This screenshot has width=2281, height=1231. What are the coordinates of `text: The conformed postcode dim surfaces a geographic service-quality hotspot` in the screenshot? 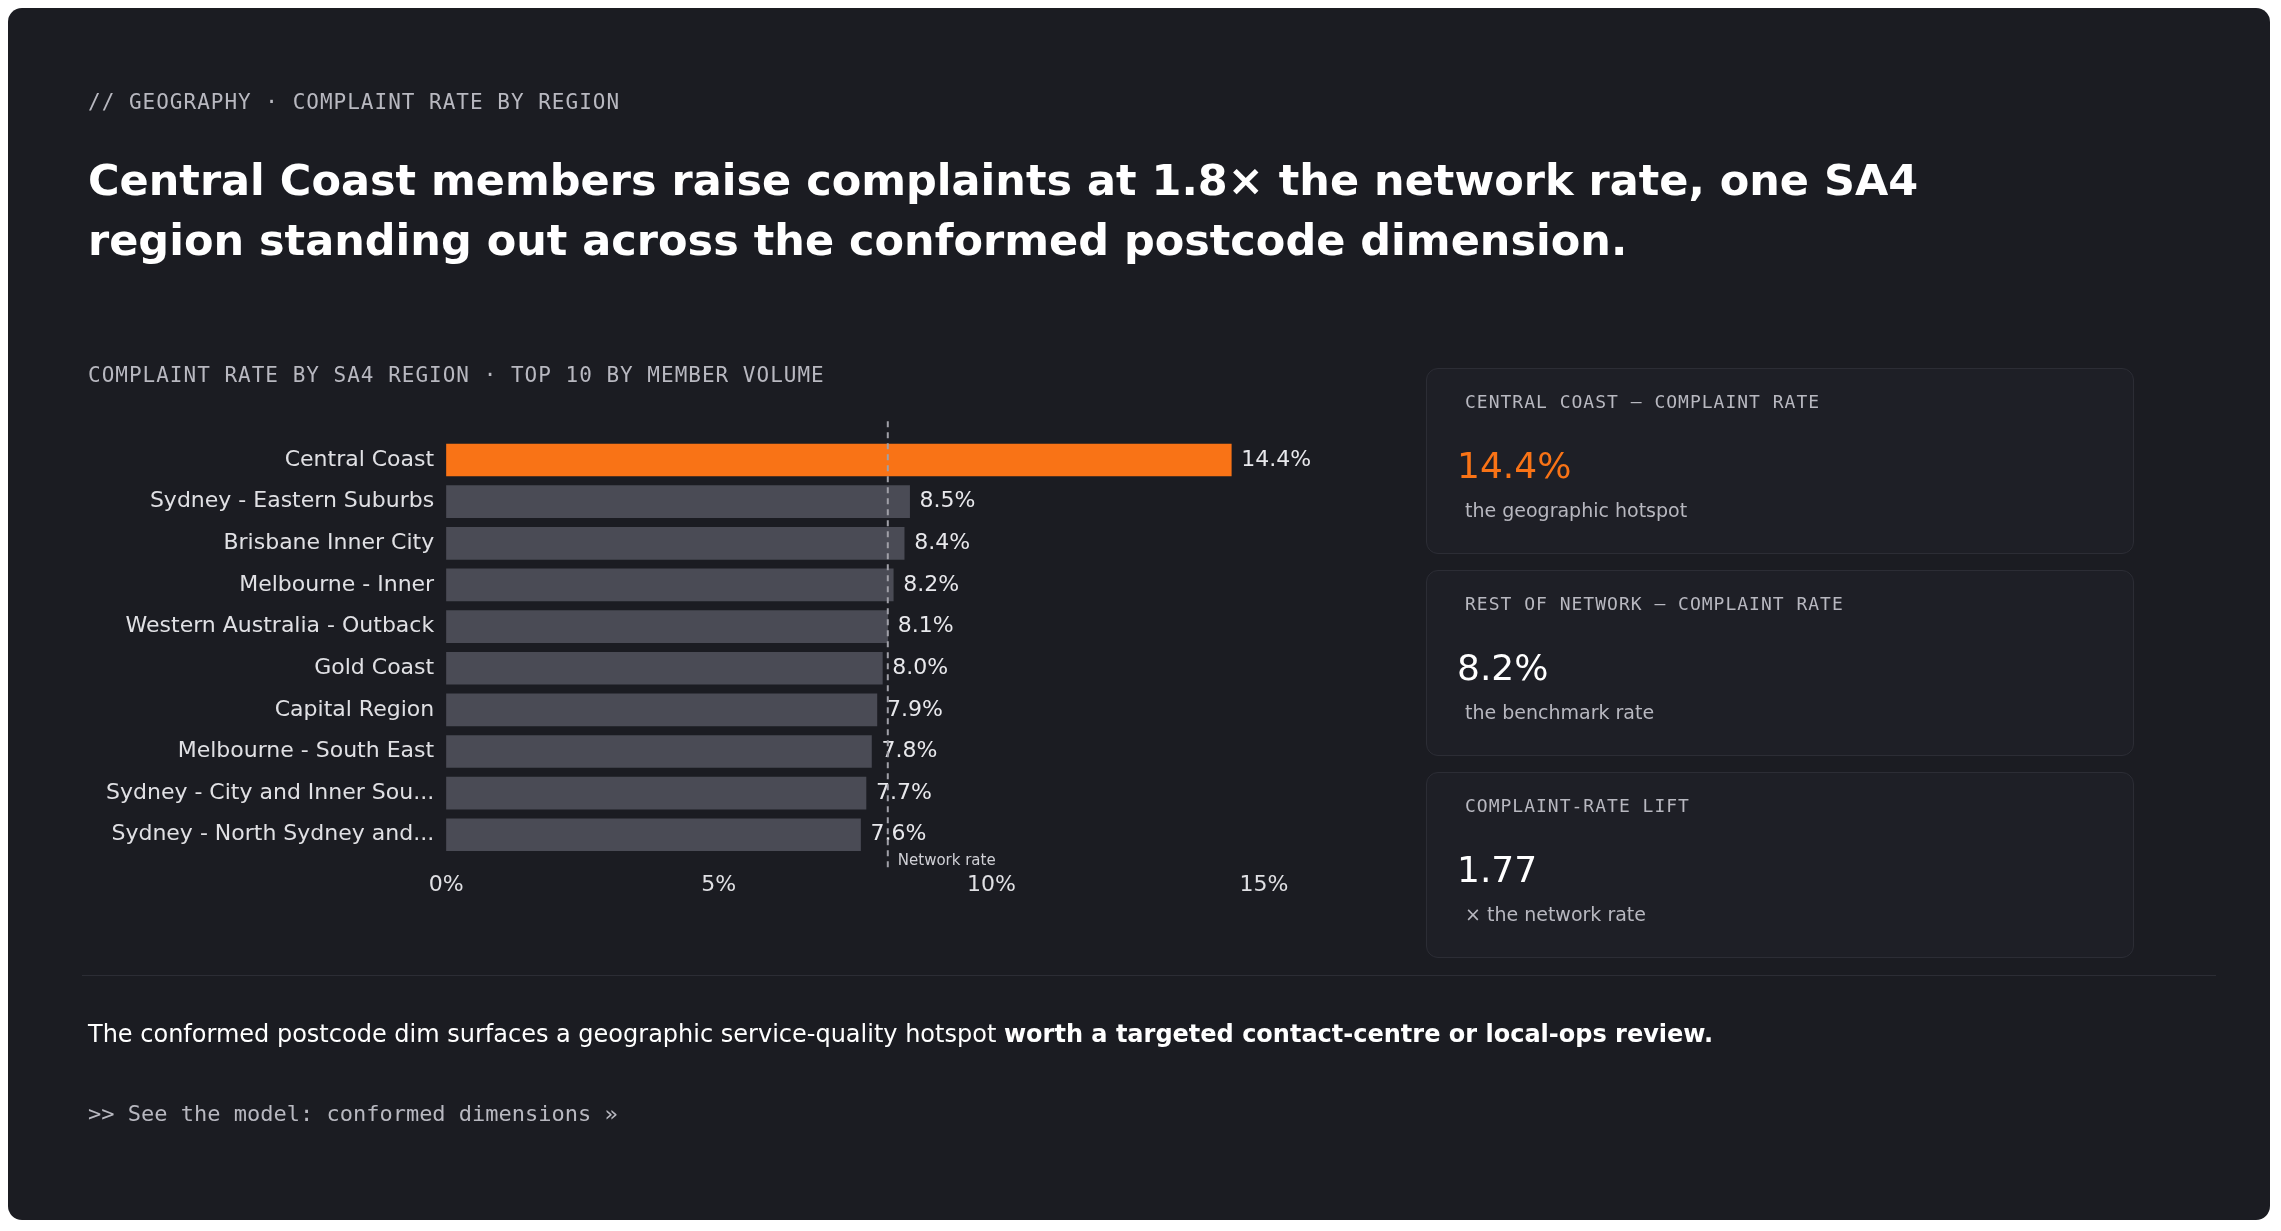 It's located at (542, 1034).